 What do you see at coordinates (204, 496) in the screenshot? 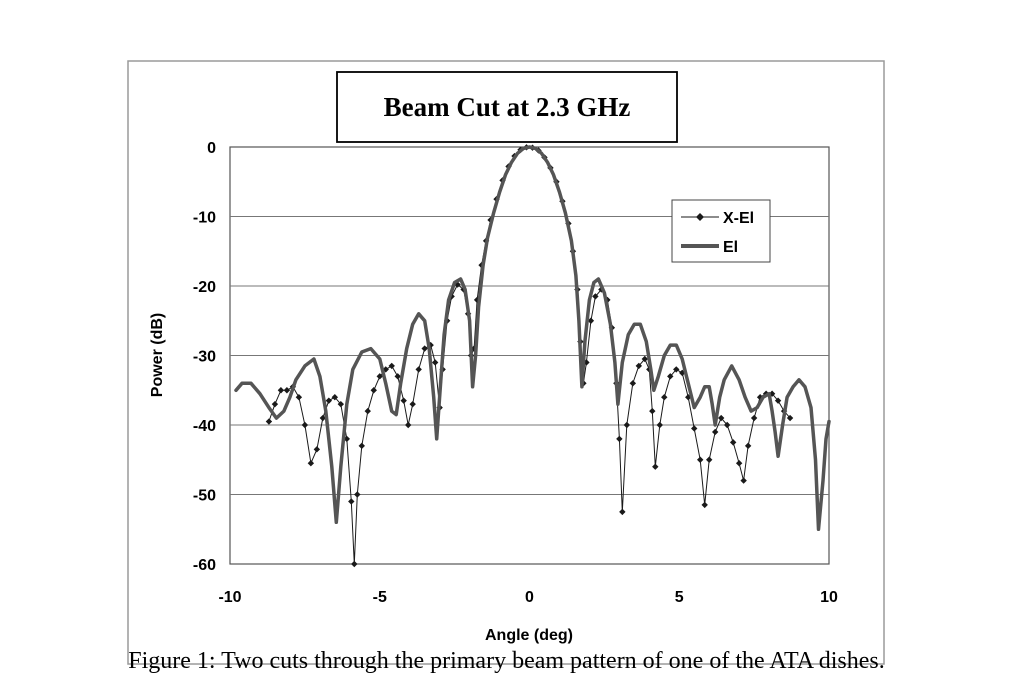
I see `y-tick-label: -50` at bounding box center [204, 496].